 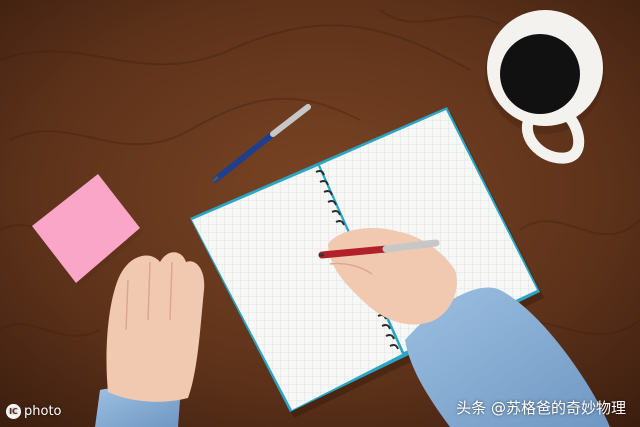 What do you see at coordinates (357, 260) in the screenshot?
I see `spiral-binding` at bounding box center [357, 260].